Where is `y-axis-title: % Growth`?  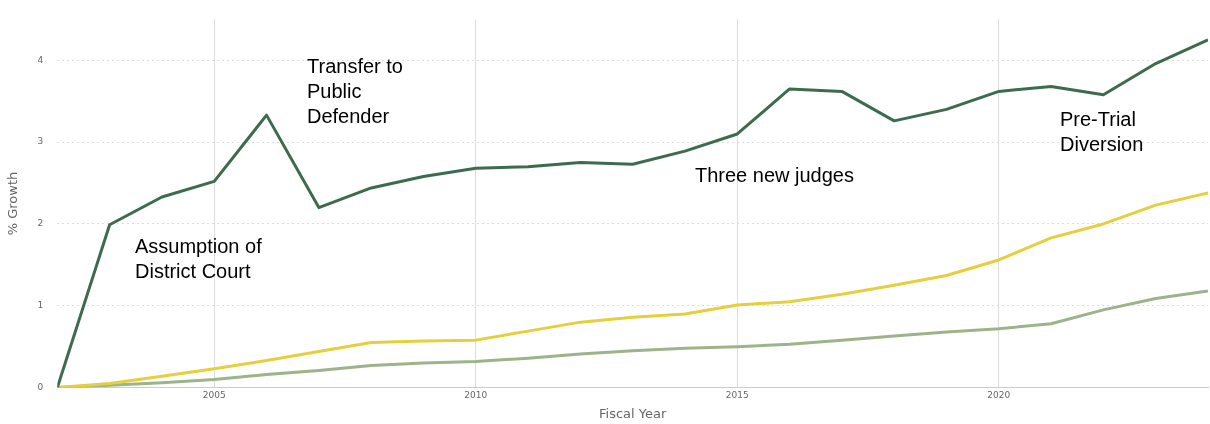
y-axis-title: % Growth is located at coordinates (13, 203).